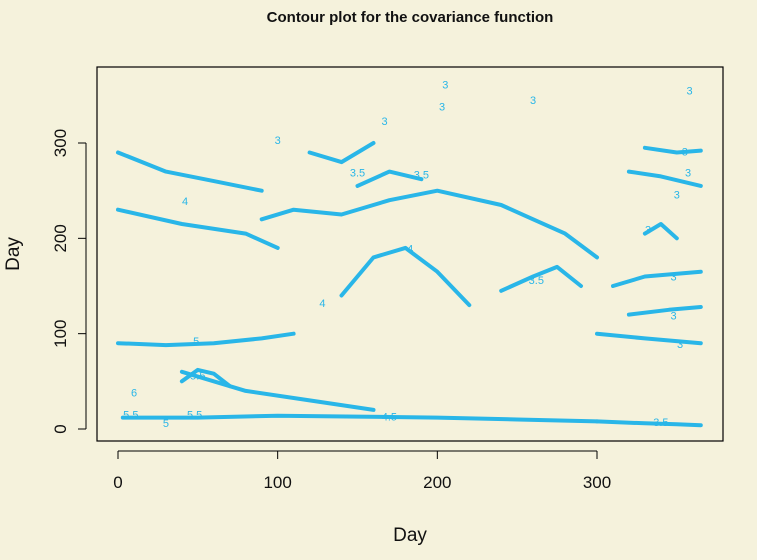  What do you see at coordinates (410, 535) in the screenshot?
I see `x-axis-label: Day` at bounding box center [410, 535].